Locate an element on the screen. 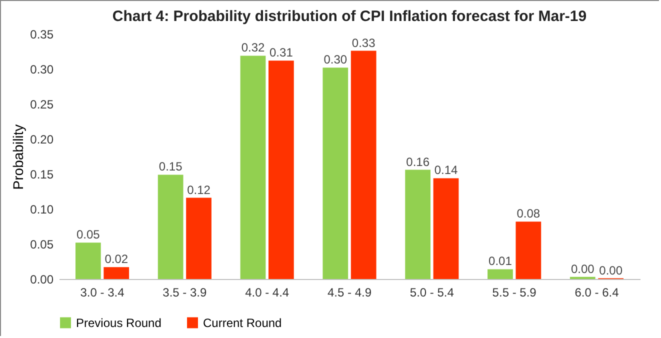 This screenshot has width=661, height=338. y-tick-label: 0.30 is located at coordinates (42, 69).